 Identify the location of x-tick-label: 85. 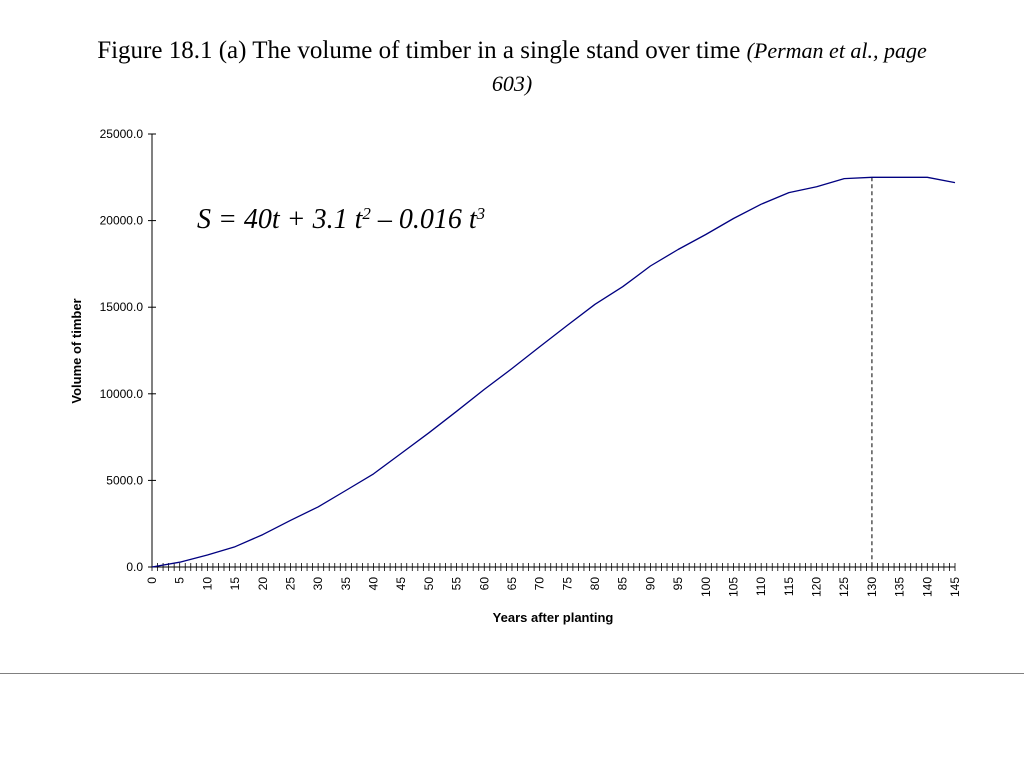
(623, 584).